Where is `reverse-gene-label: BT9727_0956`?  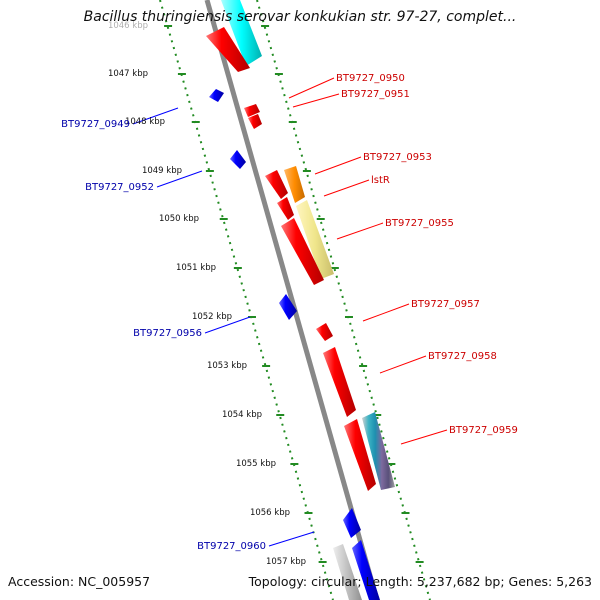 reverse-gene-label: BT9727_0956 is located at coordinates (167, 333).